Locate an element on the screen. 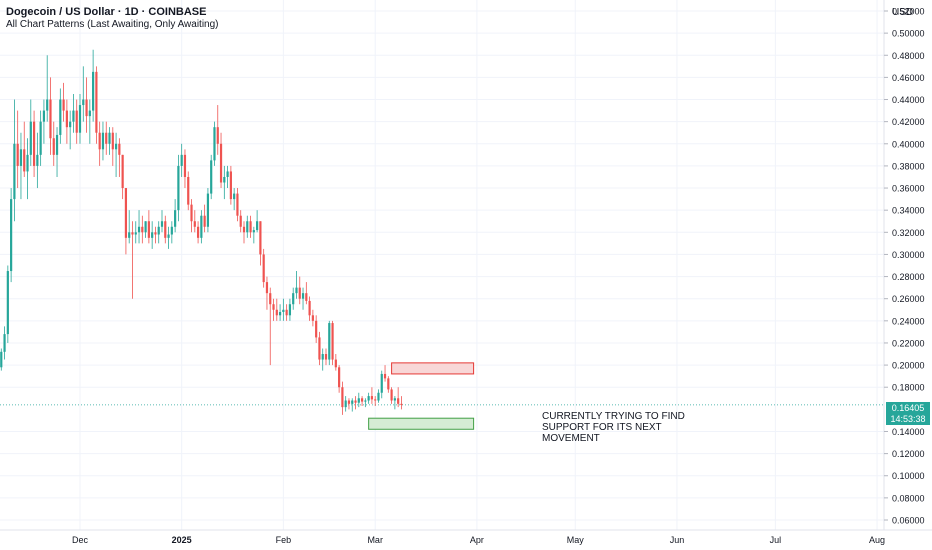 The width and height of the screenshot is (932, 550). time-tick-label: 2025 is located at coordinates (182, 540).